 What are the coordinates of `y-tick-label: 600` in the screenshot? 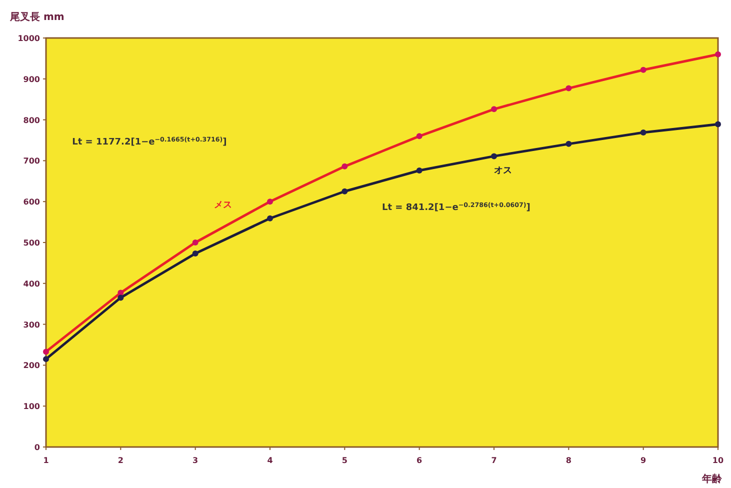 It's located at (31, 202).